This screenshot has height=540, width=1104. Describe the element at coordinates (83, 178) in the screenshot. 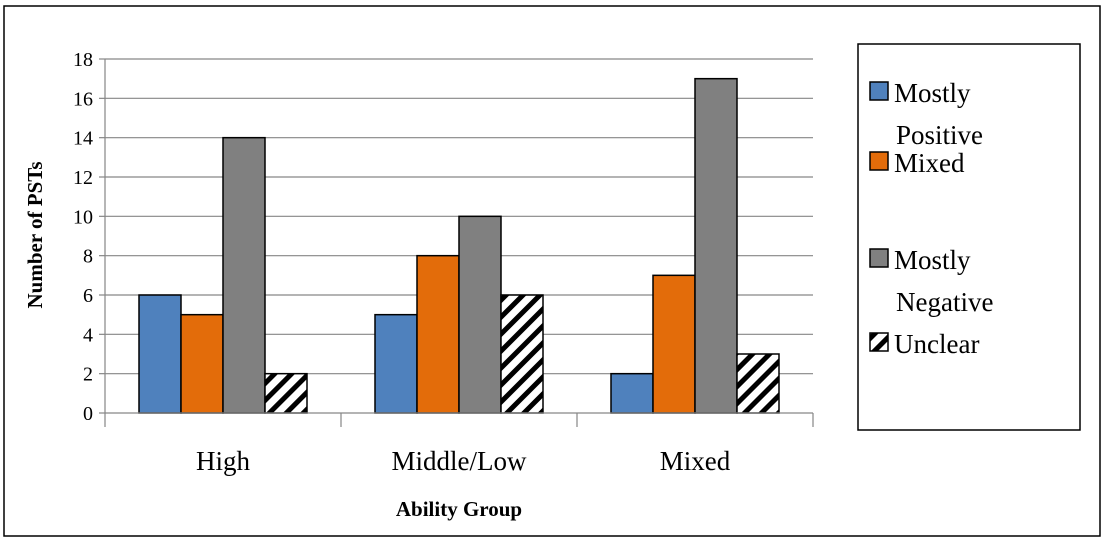

I see `y-tick-label: 12` at that location.